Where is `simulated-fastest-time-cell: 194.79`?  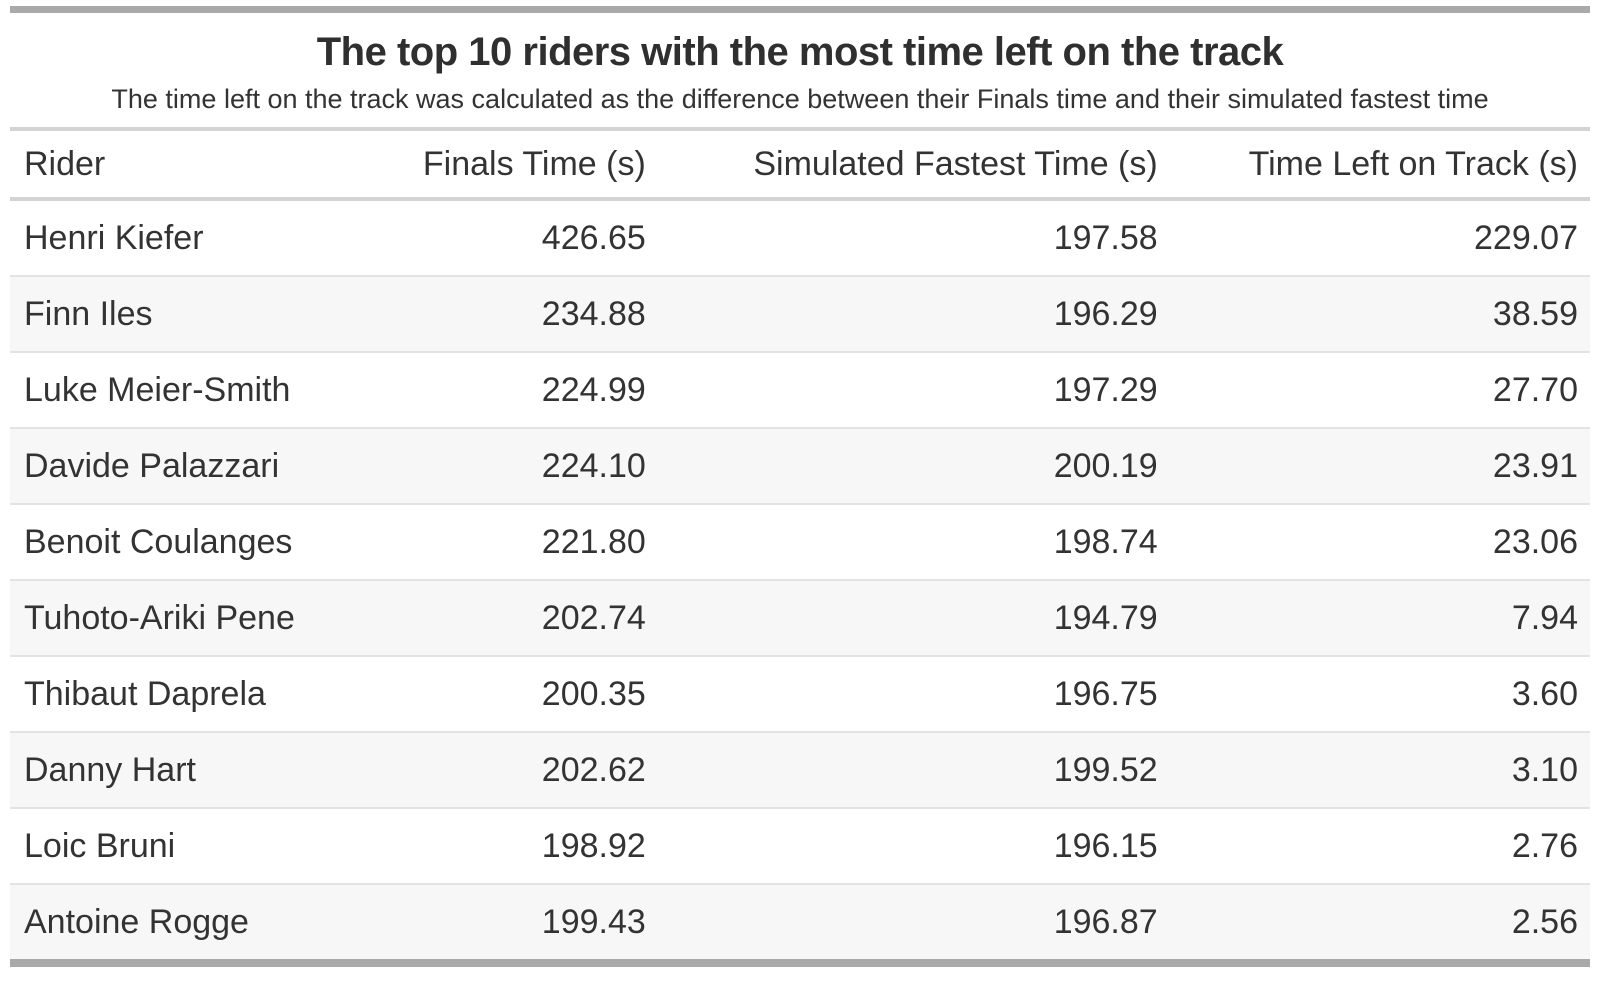 simulated-fastest-time-cell: 194.79 is located at coordinates (913, 617).